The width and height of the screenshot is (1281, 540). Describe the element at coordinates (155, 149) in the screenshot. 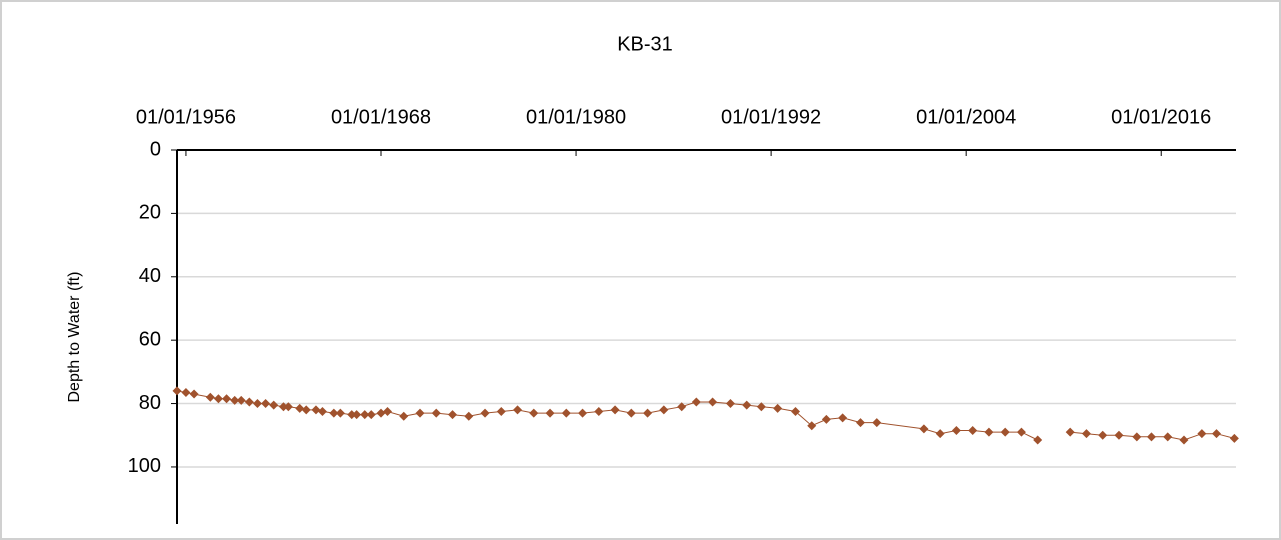

I see `y-tick-label: 0` at that location.